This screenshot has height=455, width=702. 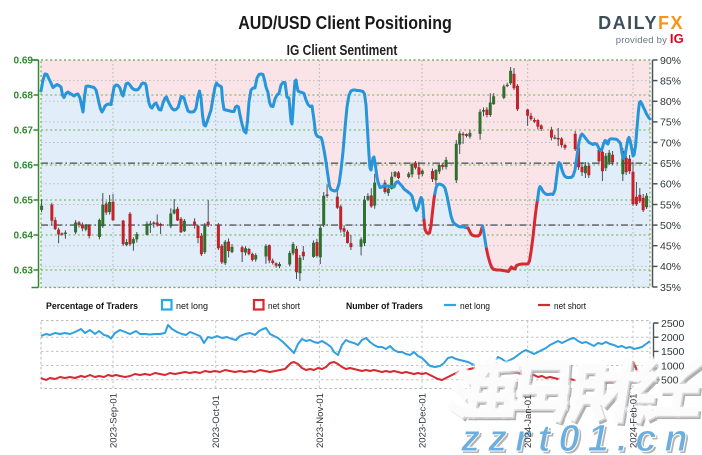 What do you see at coordinates (423, 420) in the screenshot?
I see `svg-text: 2023-Dec-01` at bounding box center [423, 420].